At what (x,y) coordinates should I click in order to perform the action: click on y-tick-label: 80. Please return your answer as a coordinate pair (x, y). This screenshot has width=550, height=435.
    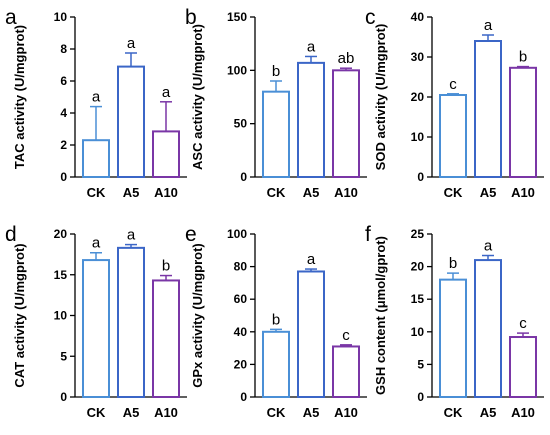
    Looking at the image, I should click on (241, 267).